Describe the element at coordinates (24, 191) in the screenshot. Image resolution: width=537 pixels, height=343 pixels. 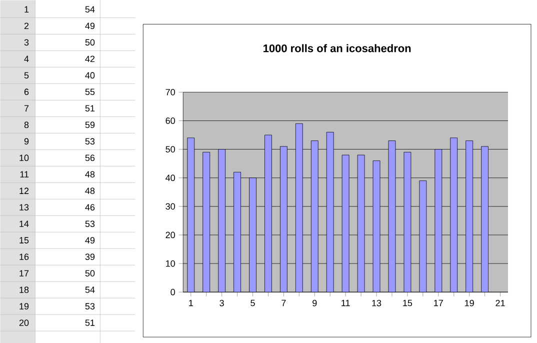
I see `text: 12` at that location.